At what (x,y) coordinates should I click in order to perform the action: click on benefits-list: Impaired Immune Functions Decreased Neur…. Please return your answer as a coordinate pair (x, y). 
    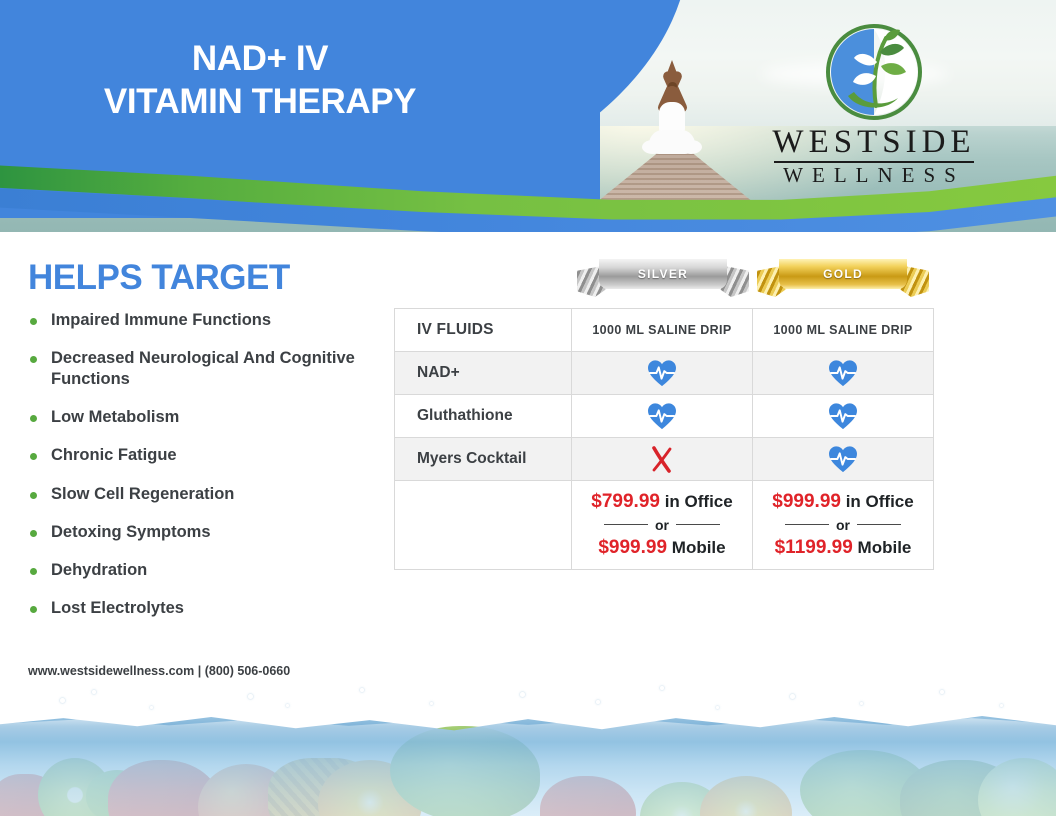
    Looking at the image, I should click on (202, 473).